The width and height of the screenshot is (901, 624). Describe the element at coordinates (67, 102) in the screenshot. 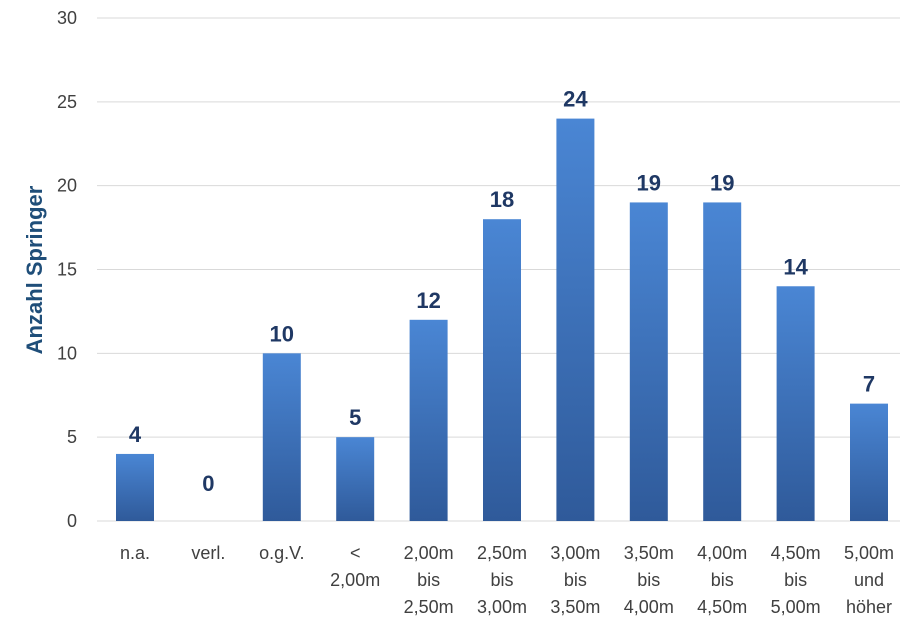

I see `y-tick-label: 25` at that location.